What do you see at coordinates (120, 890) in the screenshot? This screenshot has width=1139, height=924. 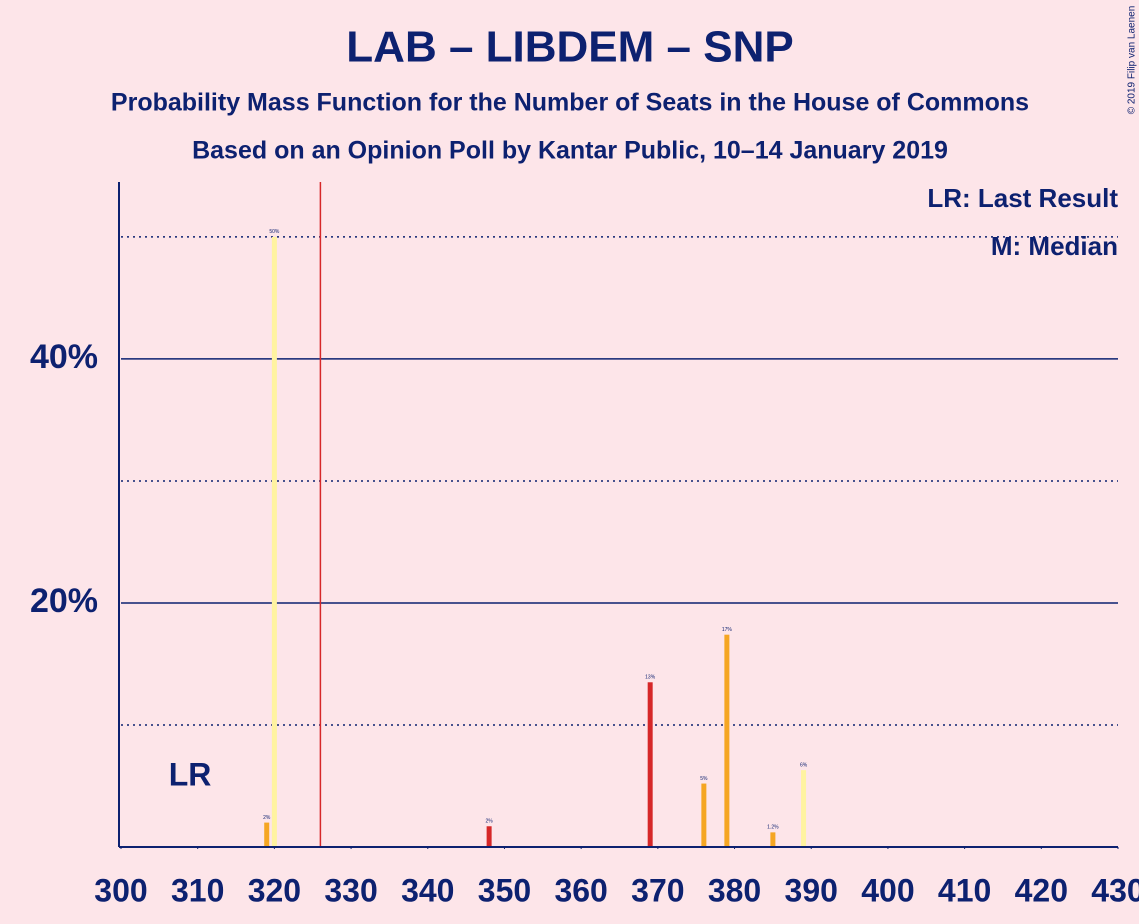 I see `x-tick-label: 300` at bounding box center [120, 890].